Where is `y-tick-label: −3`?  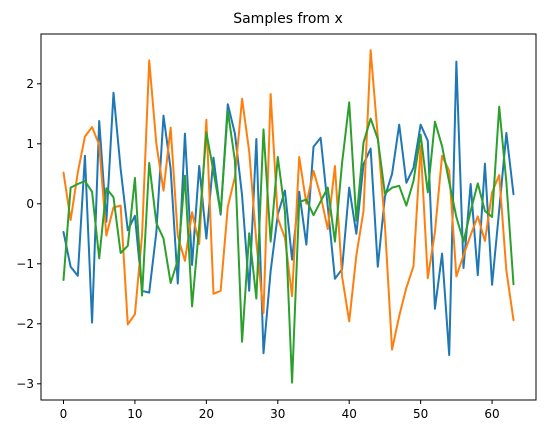 y-tick-label: −3 is located at coordinates (25, 384).